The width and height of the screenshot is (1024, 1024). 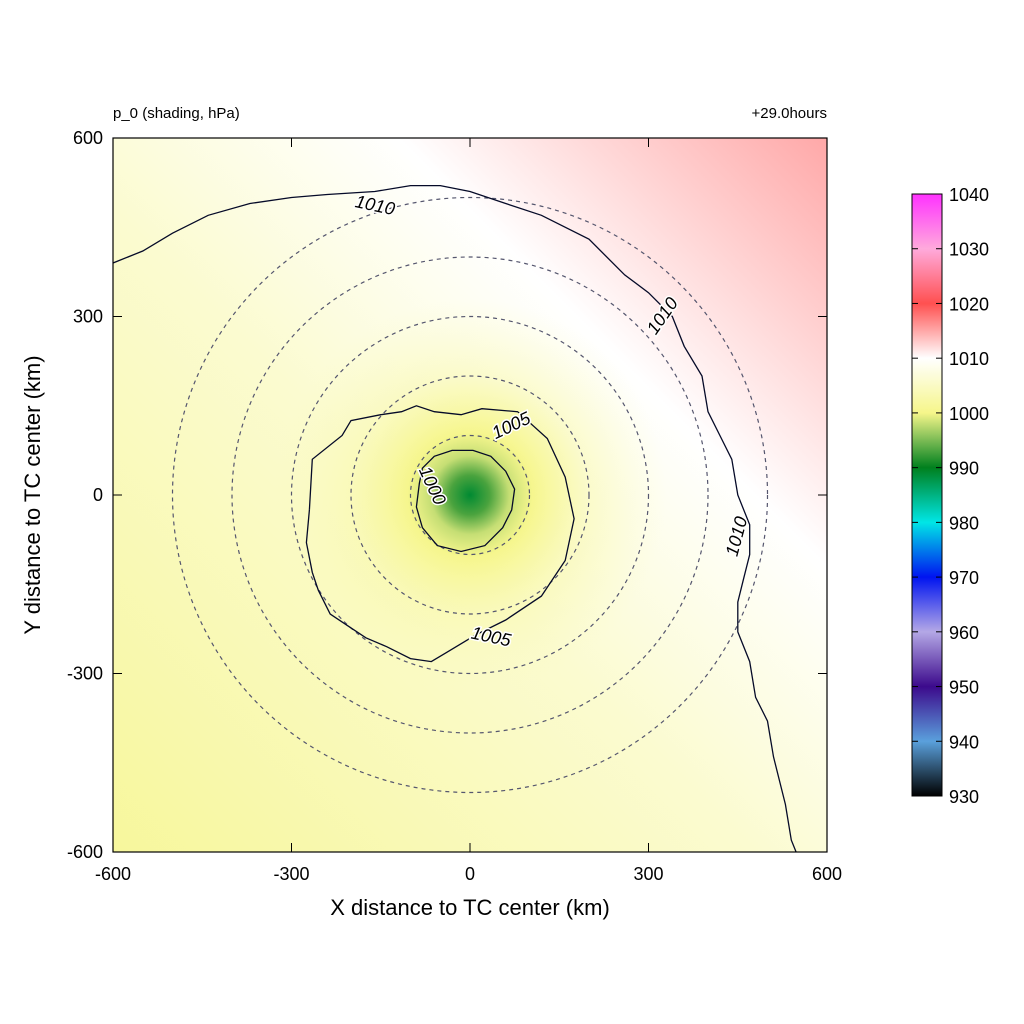 I want to click on chart-title: p_0 (shading, hPa), so click(x=176, y=113).